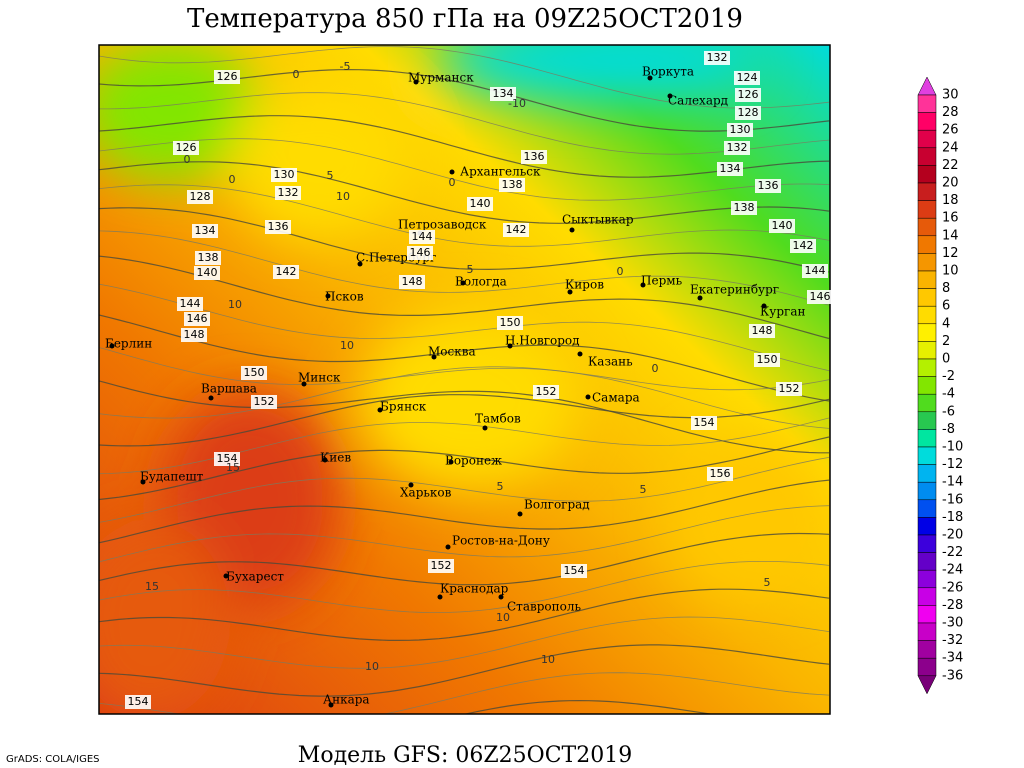  Describe the element at coordinates (950, 183) in the screenshot. I see `colorbar-label: 20` at that location.